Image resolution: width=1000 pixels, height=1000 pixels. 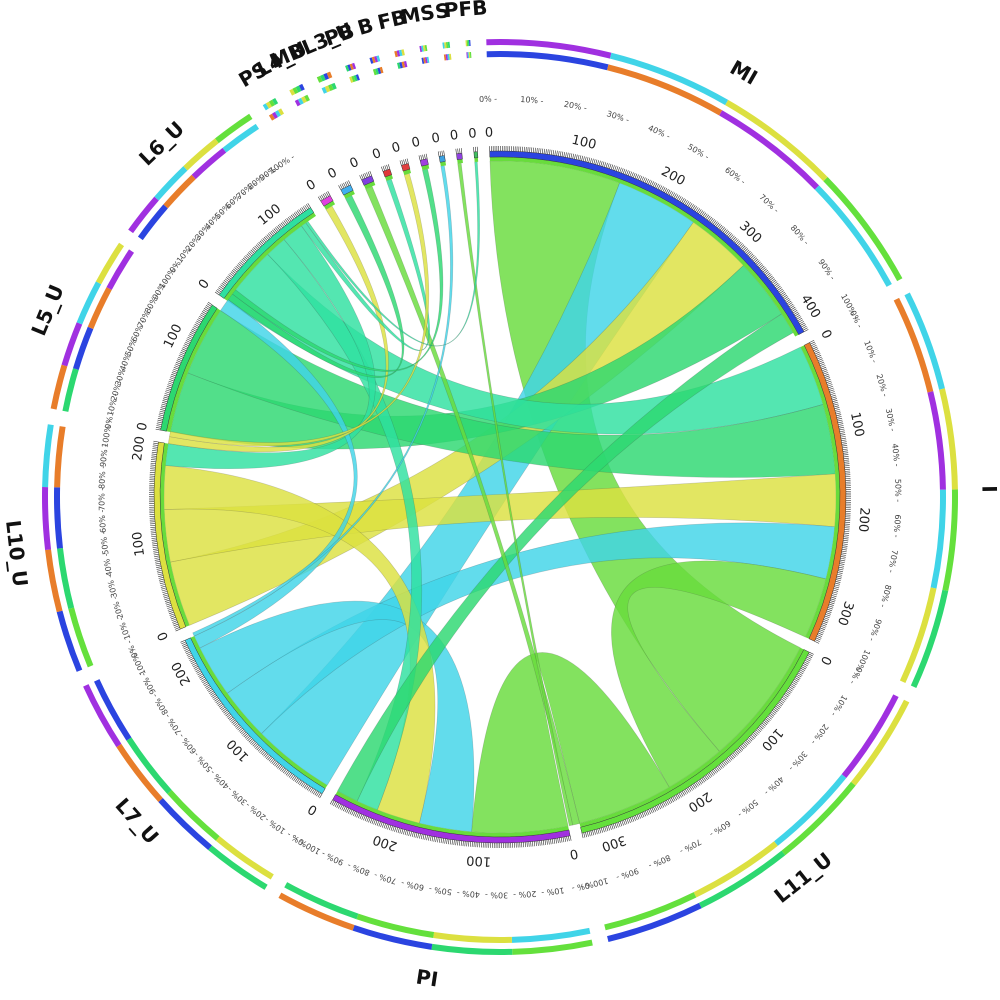 What do you see at coordinates (102, 477) in the screenshot?
I see `percent-tick-label: 80% -` at bounding box center [102, 477].